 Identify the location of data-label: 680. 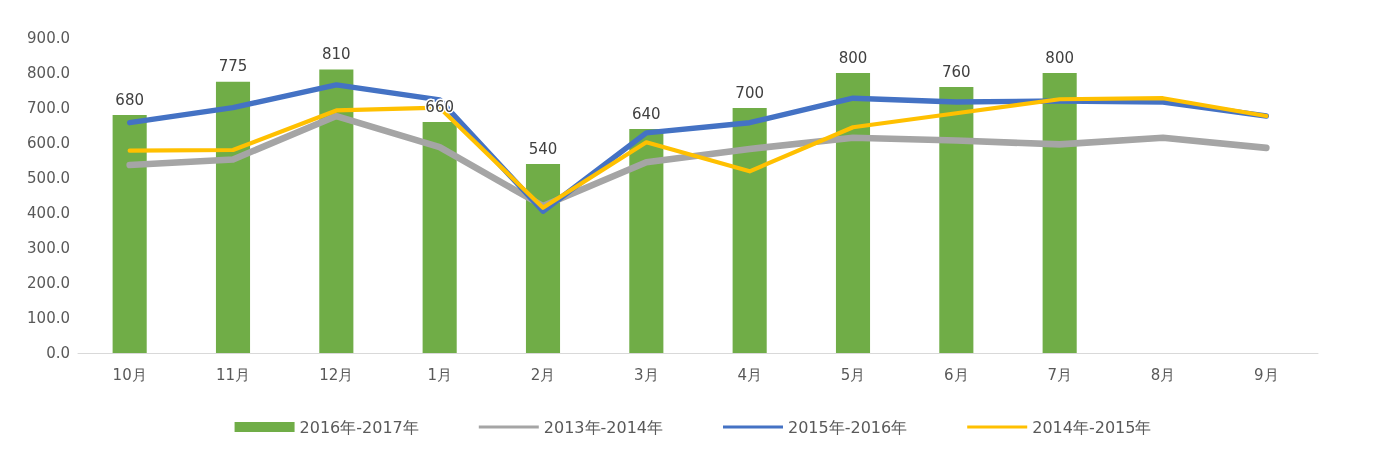
(129, 99).